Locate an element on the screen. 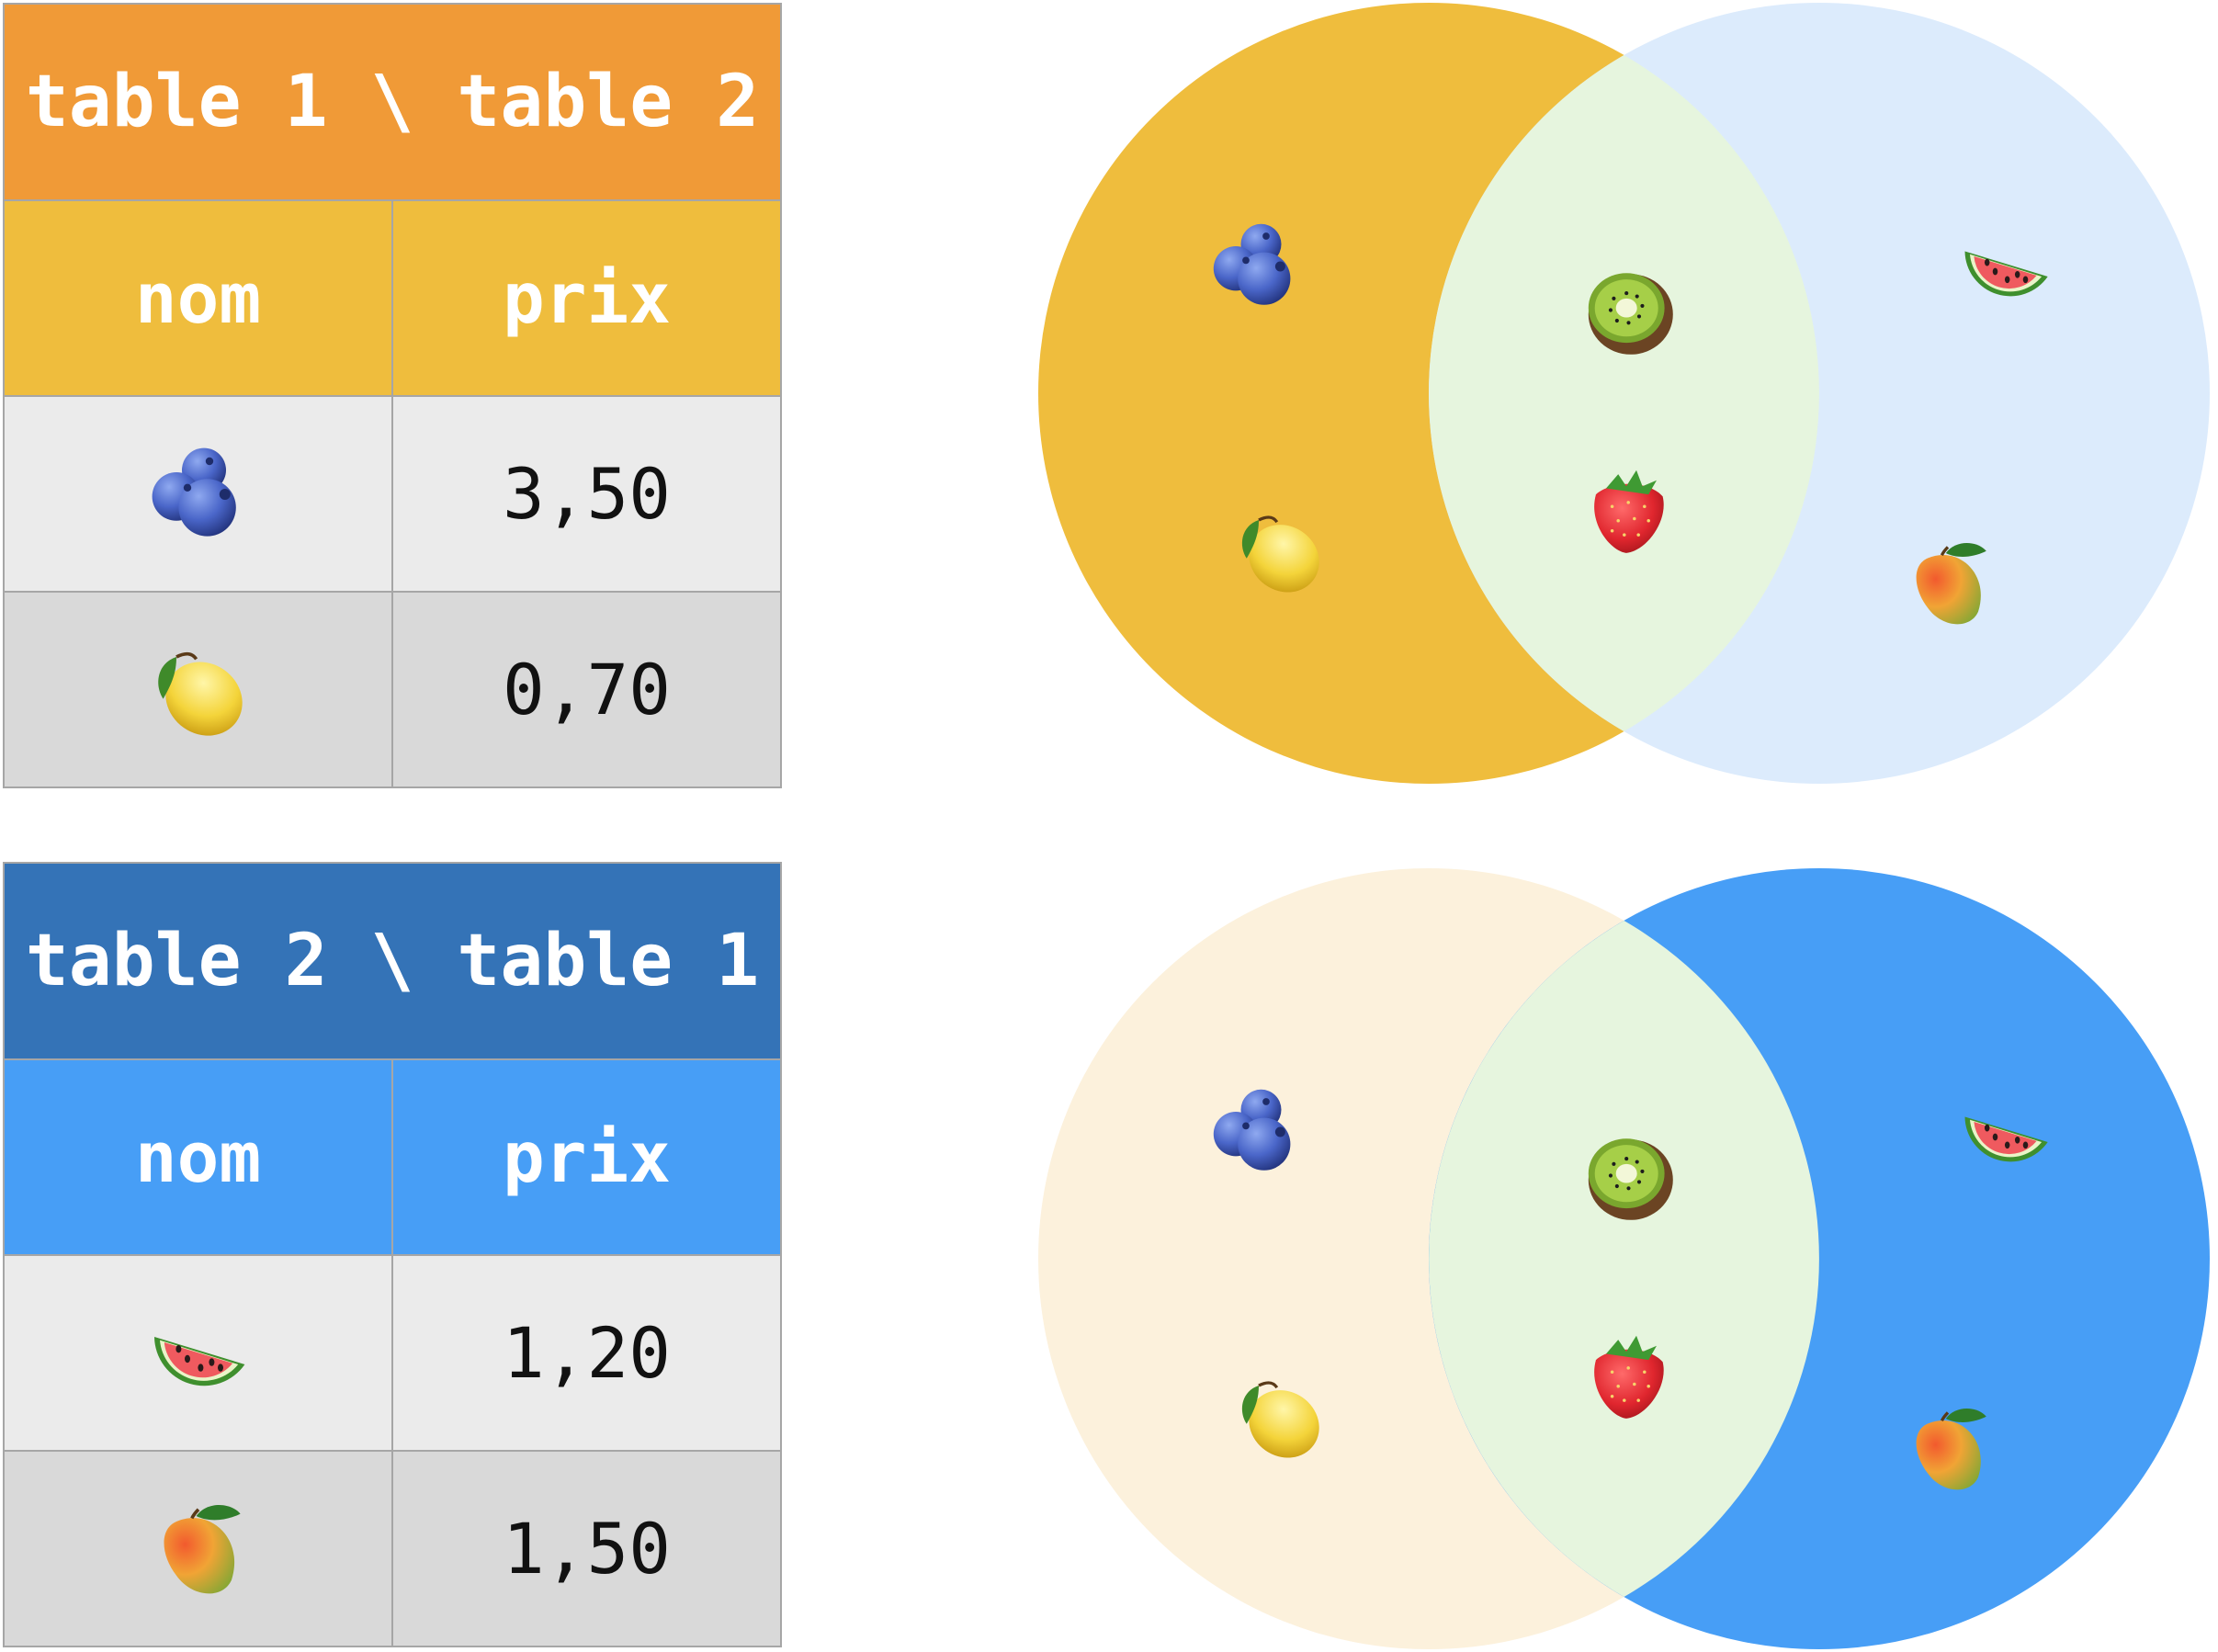 Image resolution: width=2218 pixels, height=1652 pixels. table-row: 0,70 is located at coordinates (392, 689).